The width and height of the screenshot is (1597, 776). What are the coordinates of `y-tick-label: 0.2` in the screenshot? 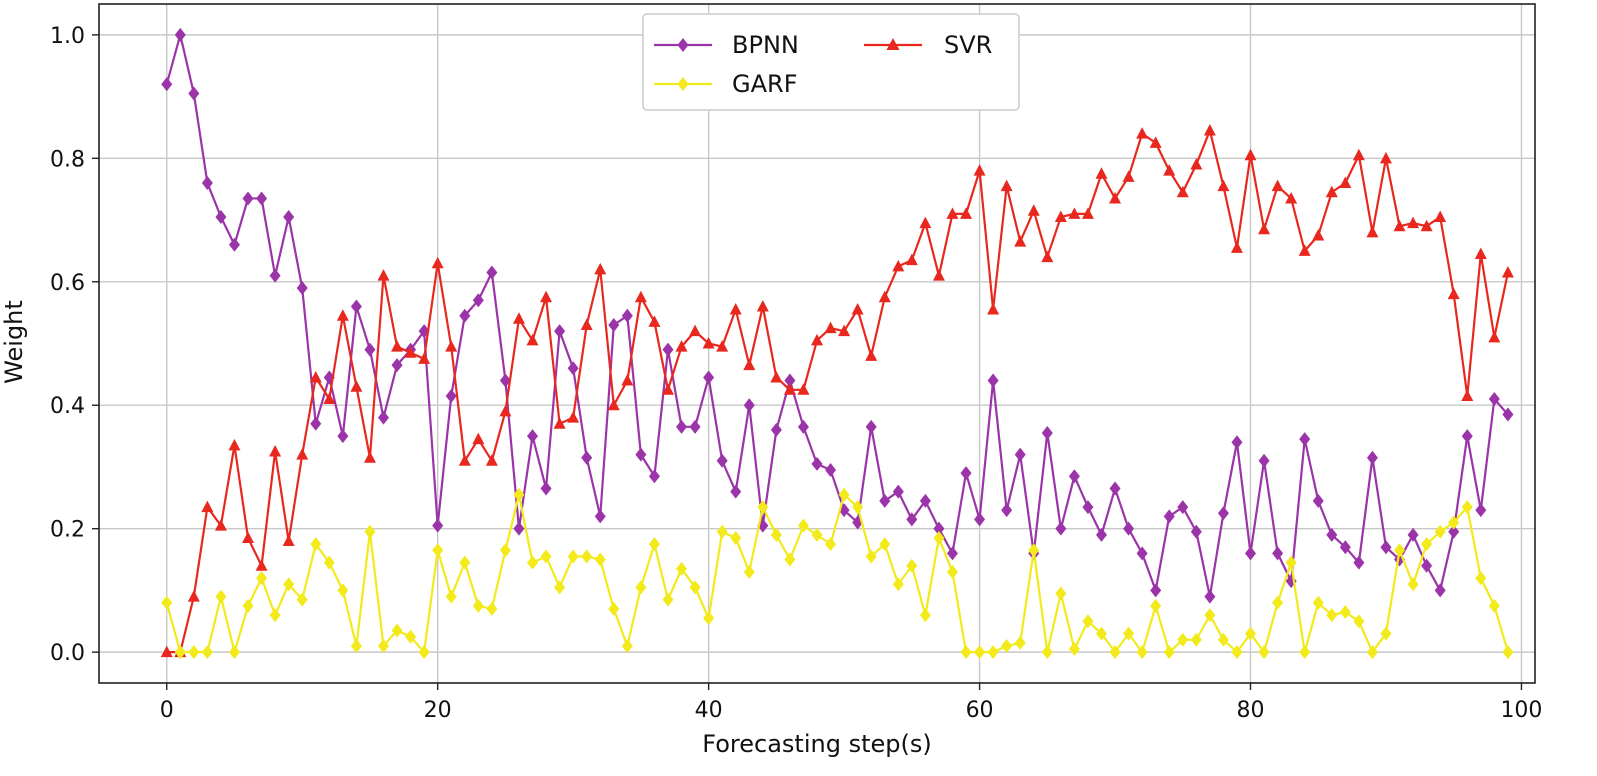 It's located at (67, 530).